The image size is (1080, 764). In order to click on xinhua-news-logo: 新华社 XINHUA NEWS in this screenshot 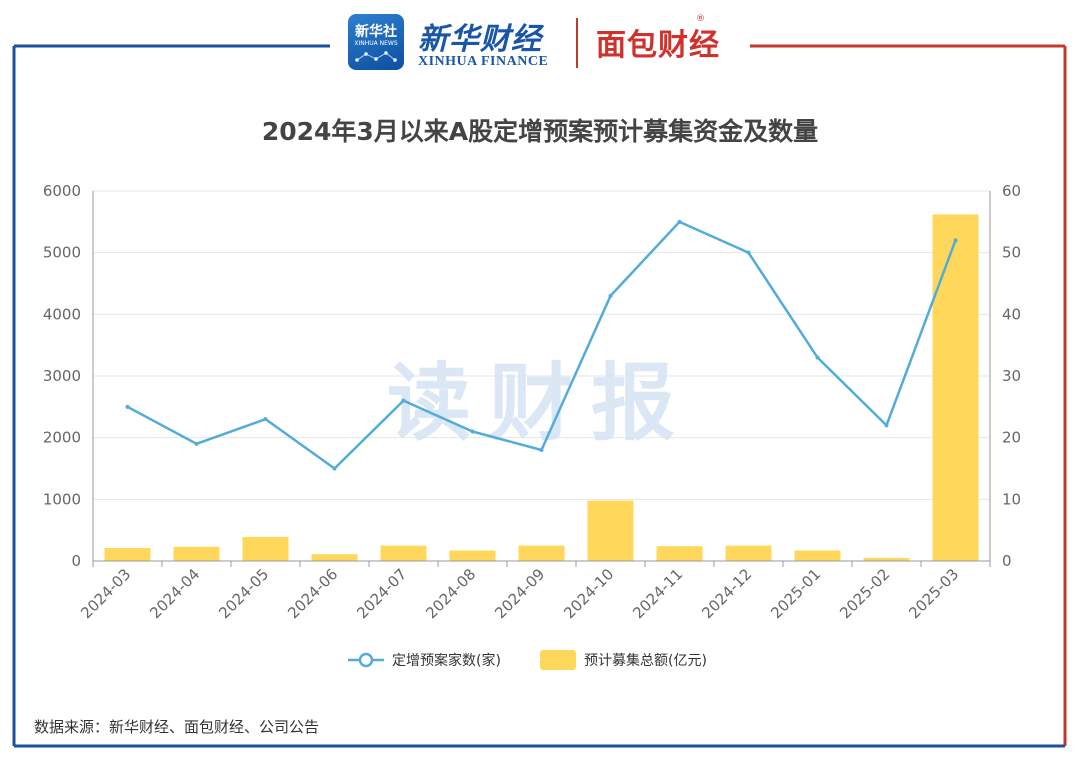, I will do `click(376, 42)`.